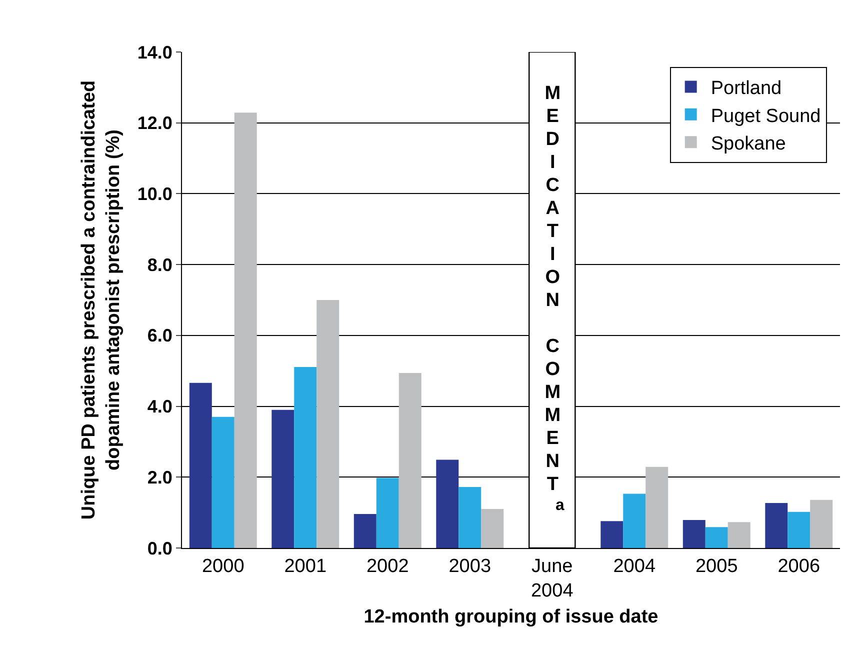  What do you see at coordinates (305, 566) in the screenshot?
I see `x-tick-label: 2001` at bounding box center [305, 566].